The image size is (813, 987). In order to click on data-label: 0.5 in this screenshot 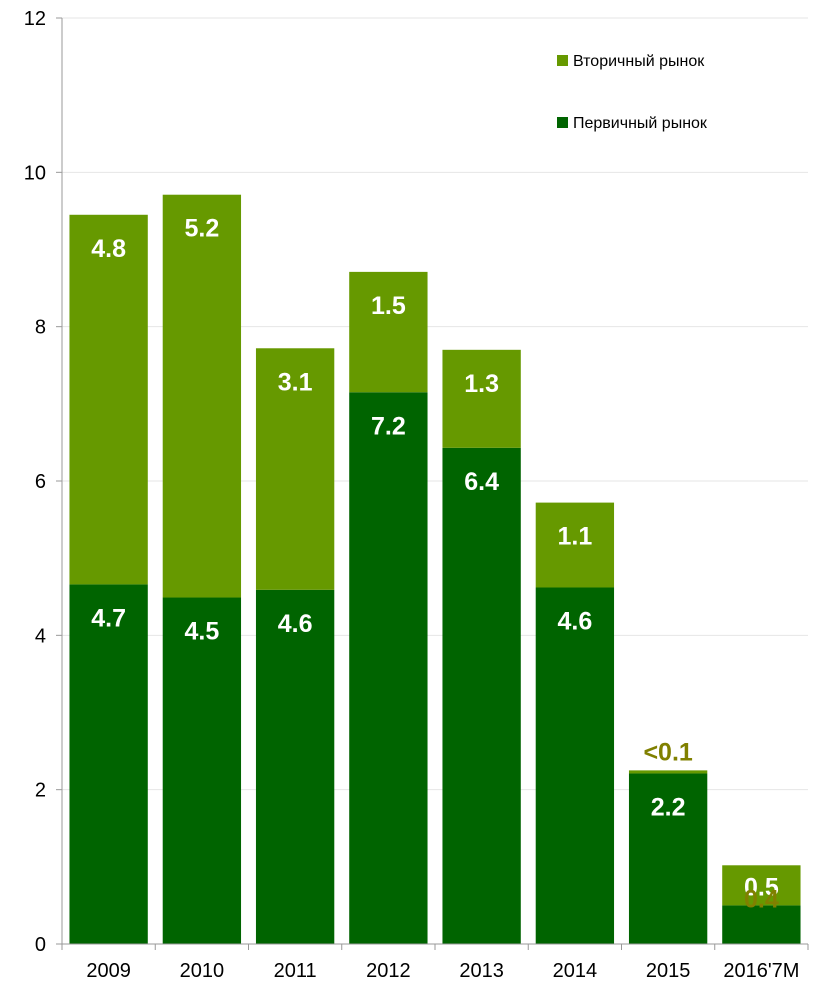, I will do `click(761, 887)`.